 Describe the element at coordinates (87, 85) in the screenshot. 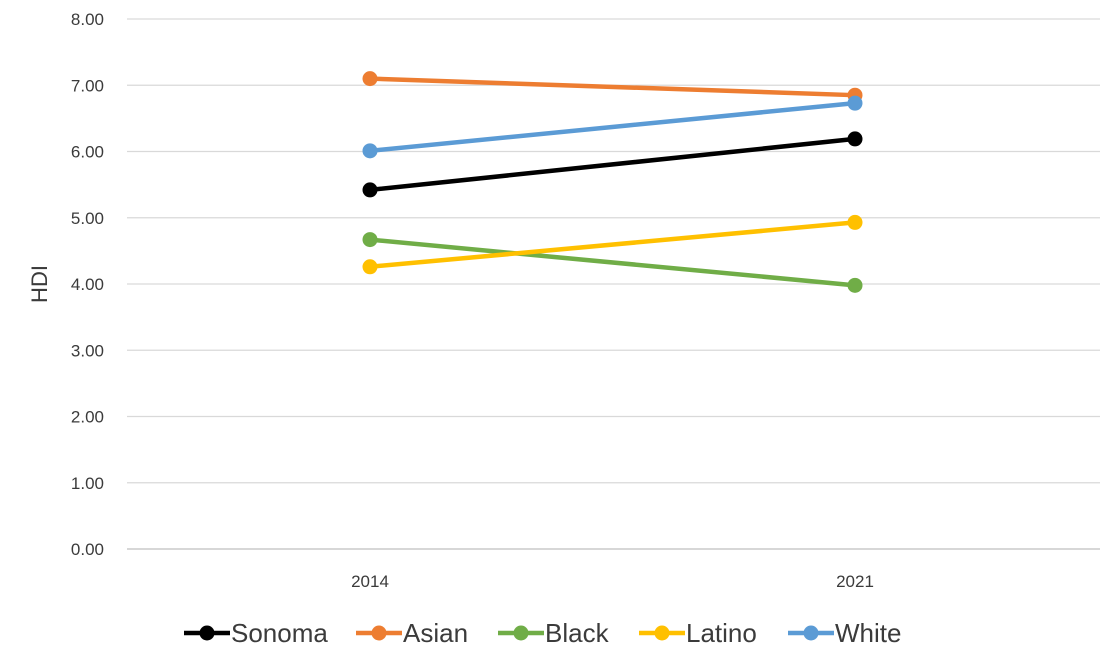

I see `y-tick-label: 7.00` at that location.